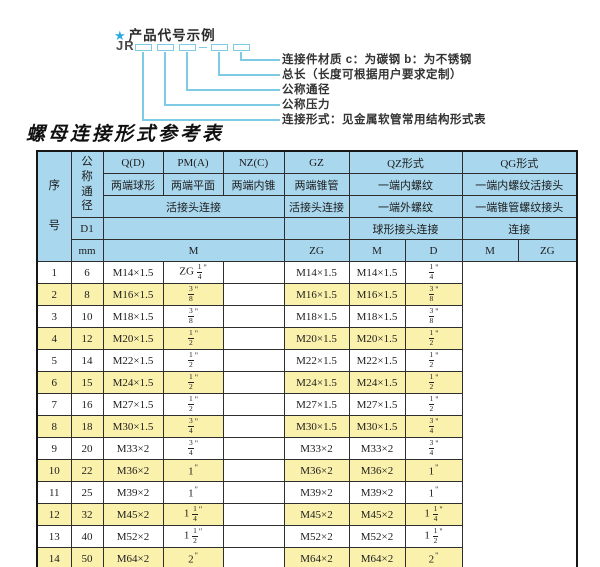 Image resolution: width=600 pixels, height=567 pixels. I want to click on cell-qg-zg: 3 4 ", so click(433, 448).